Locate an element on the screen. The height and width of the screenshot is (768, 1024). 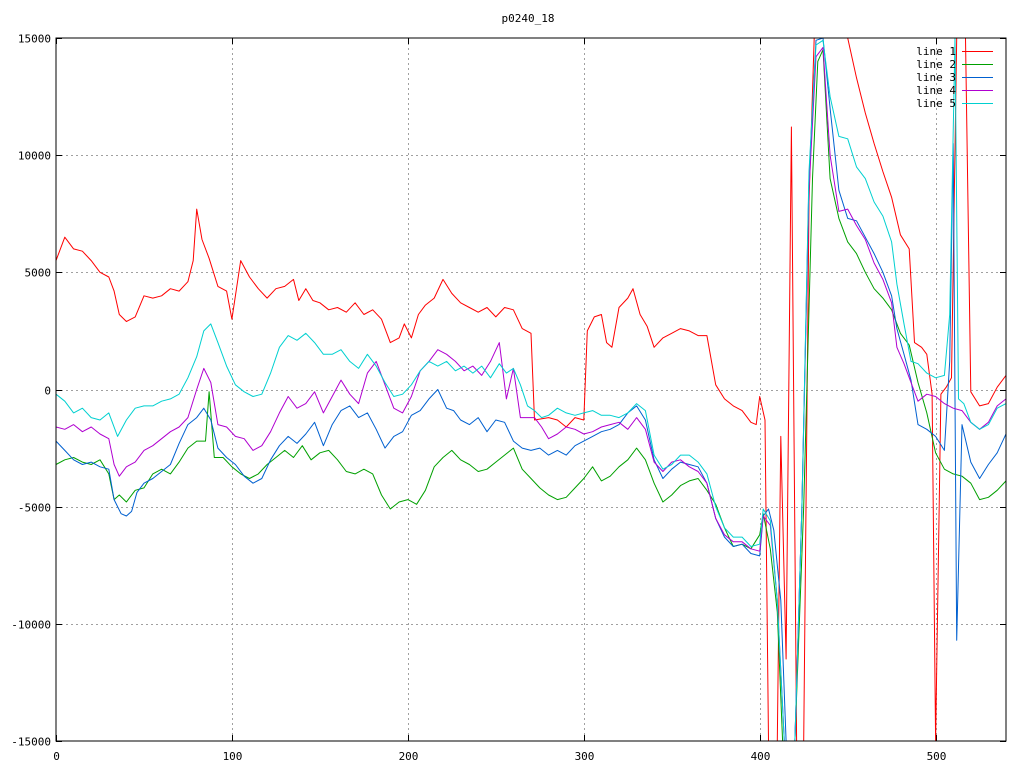
legend-label: line 1 is located at coordinates (936, 51).